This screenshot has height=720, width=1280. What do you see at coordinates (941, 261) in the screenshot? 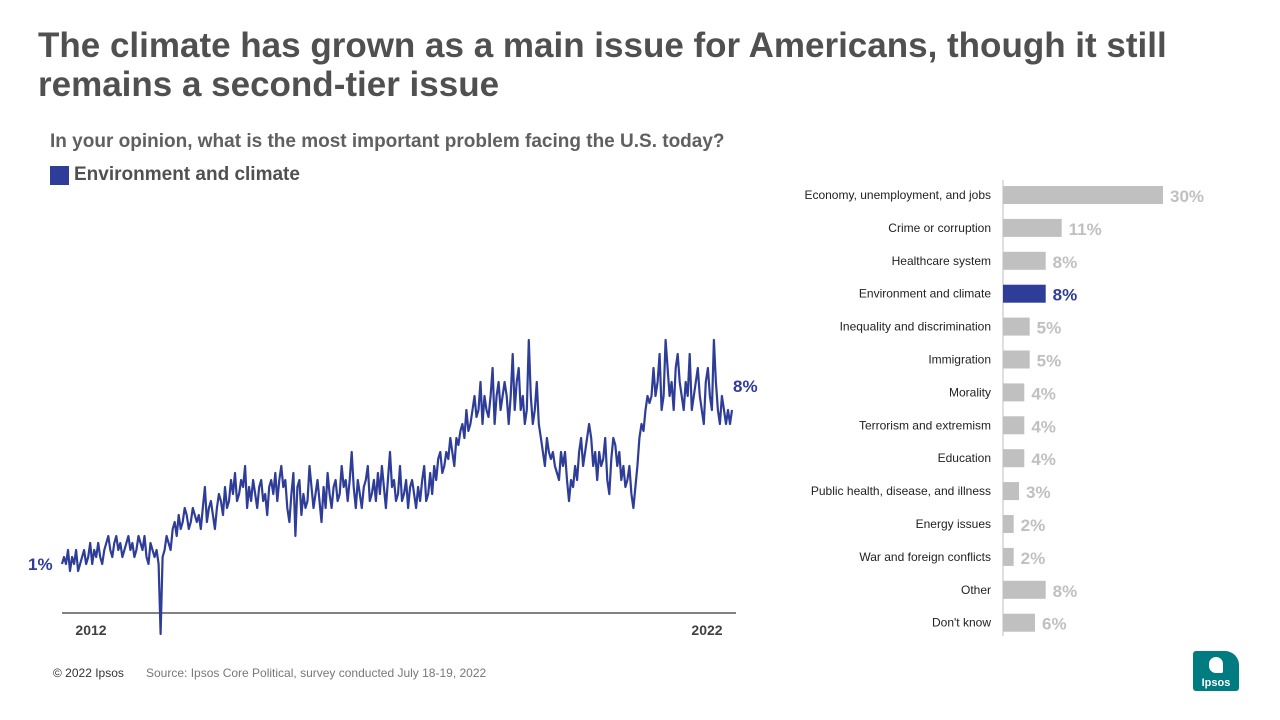
I see `bar-category-label: Healthcare system` at bounding box center [941, 261].